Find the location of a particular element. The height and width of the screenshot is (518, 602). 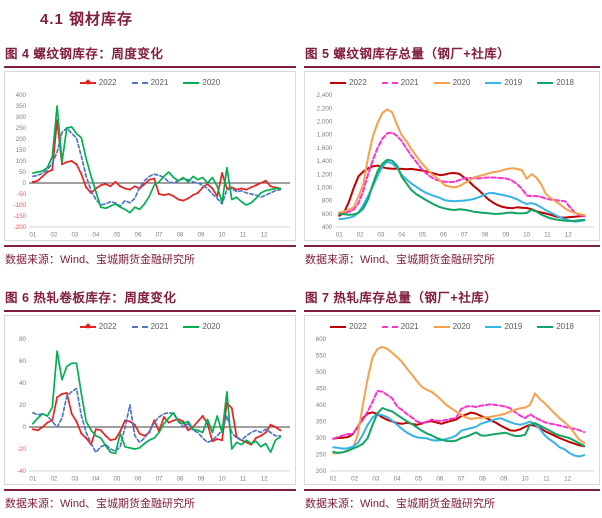

svg-text: 250 is located at coordinates (321, 455).